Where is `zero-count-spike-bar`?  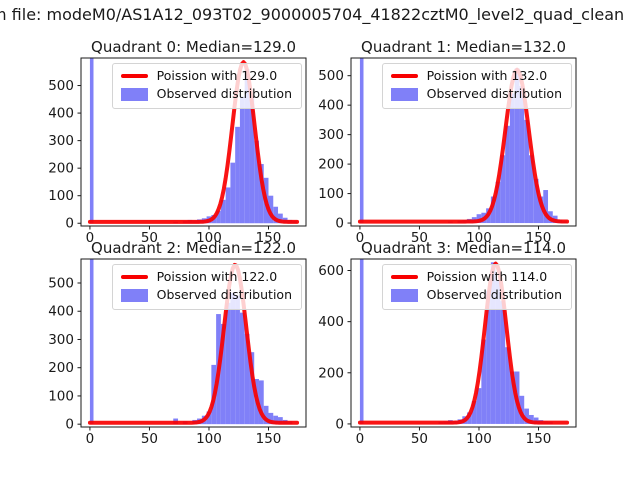 zero-count-spike-bar is located at coordinates (361, 341).